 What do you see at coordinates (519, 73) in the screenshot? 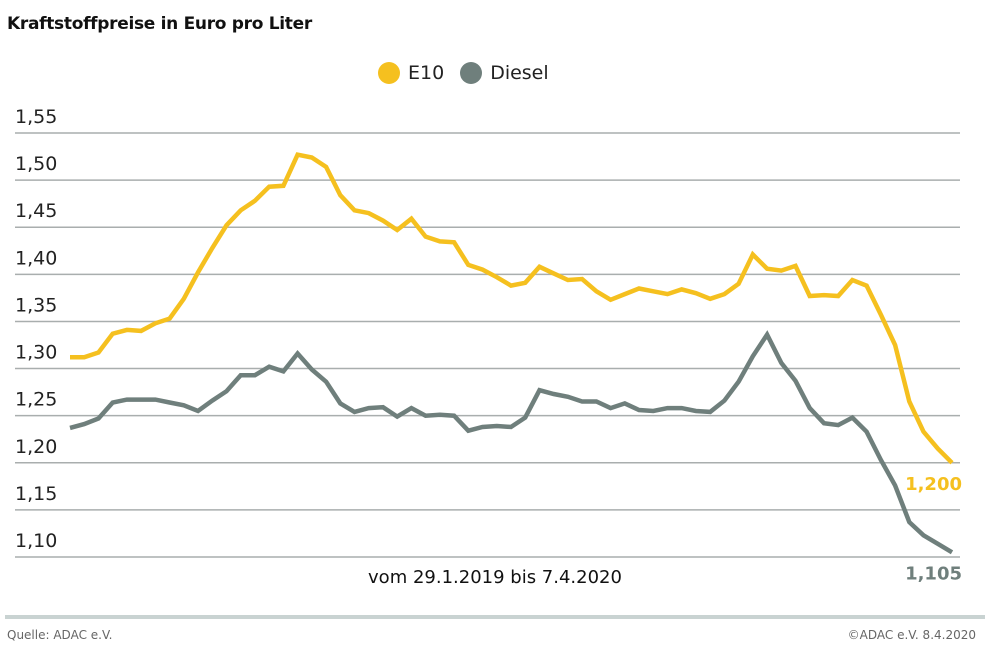
I see `legend-label-diesel: Diesel` at bounding box center [519, 73].